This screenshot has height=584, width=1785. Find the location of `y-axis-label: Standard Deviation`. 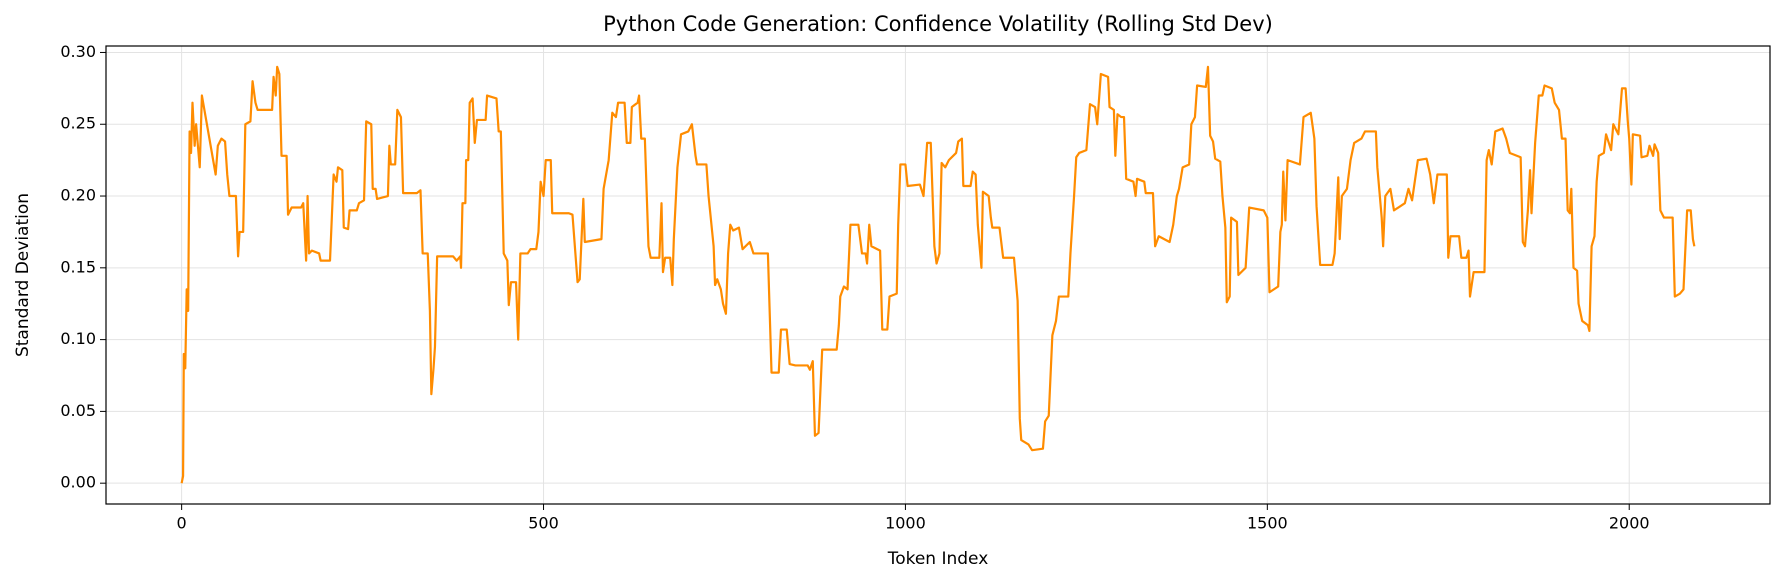

y-axis-label: Standard Deviation is located at coordinates (23, 275).